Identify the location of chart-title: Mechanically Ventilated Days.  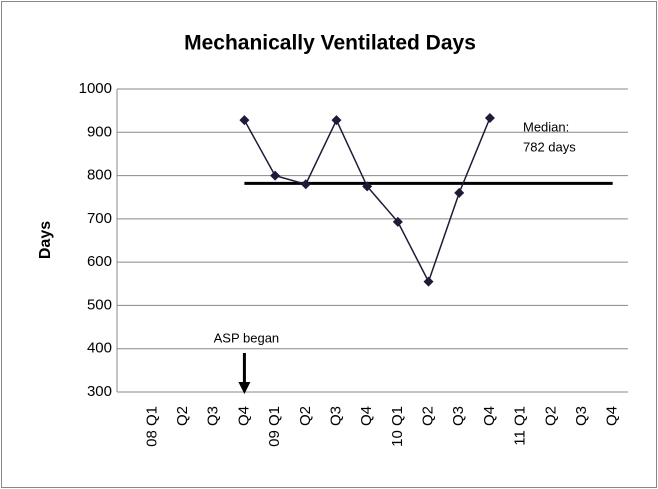
(330, 43).